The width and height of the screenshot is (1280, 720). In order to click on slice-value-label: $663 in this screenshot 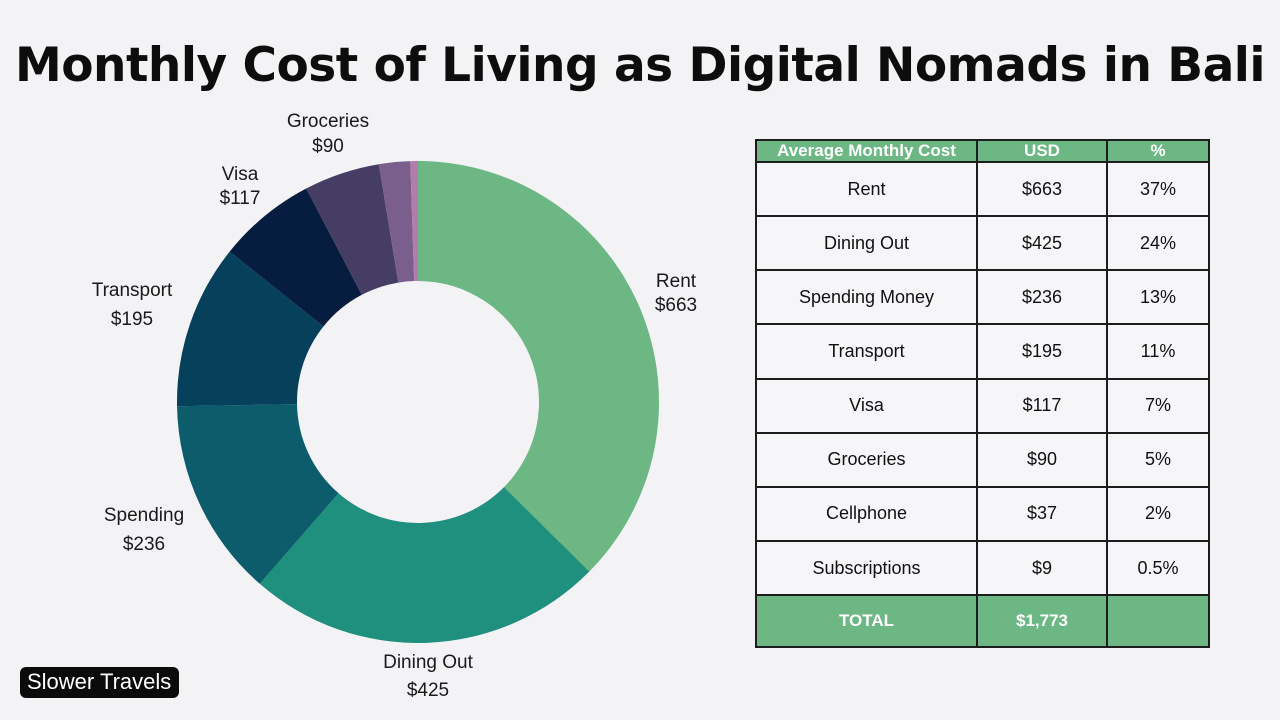, I will do `click(676, 305)`.